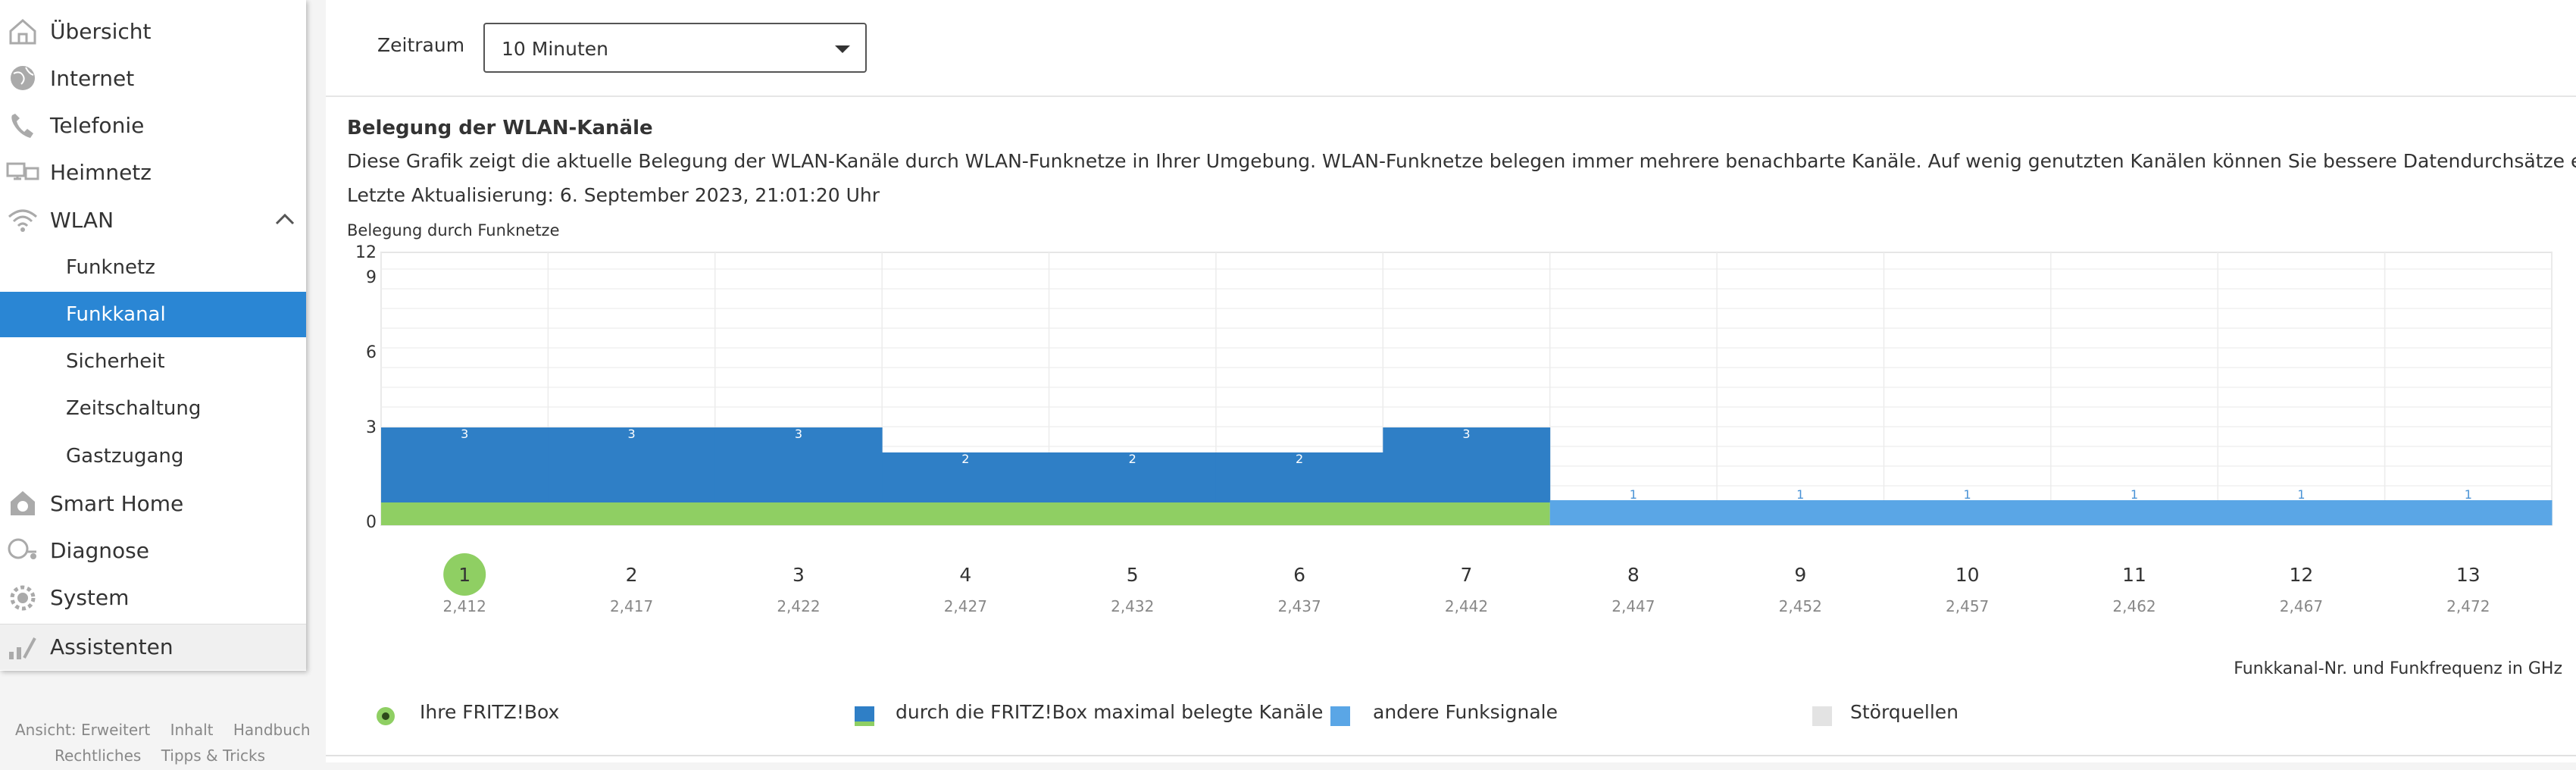 The width and height of the screenshot is (2576, 770). What do you see at coordinates (1967, 575) in the screenshot?
I see `x-tick-label: 10` at bounding box center [1967, 575].